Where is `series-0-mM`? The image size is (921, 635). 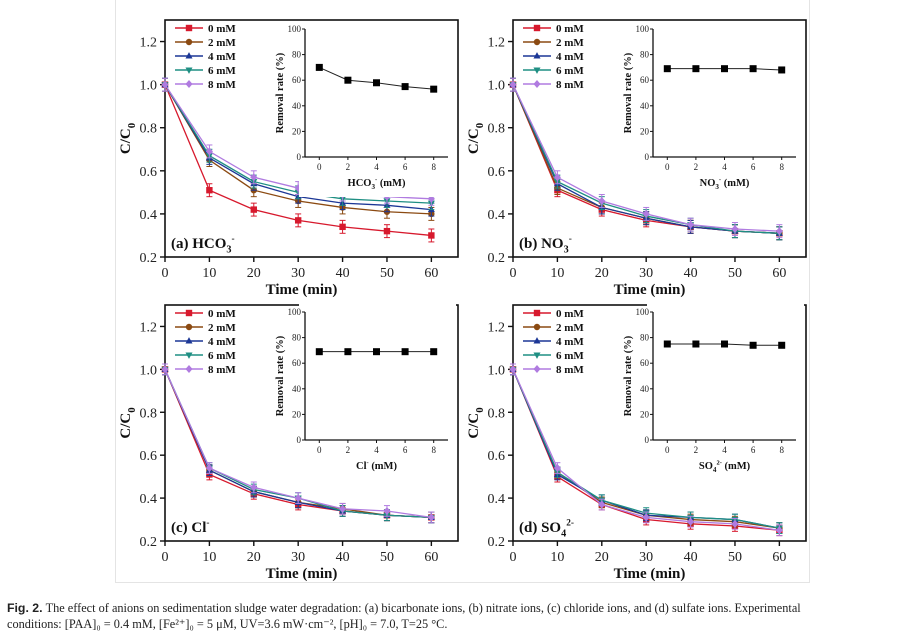
series-0-mM is located at coordinates (298, 160).